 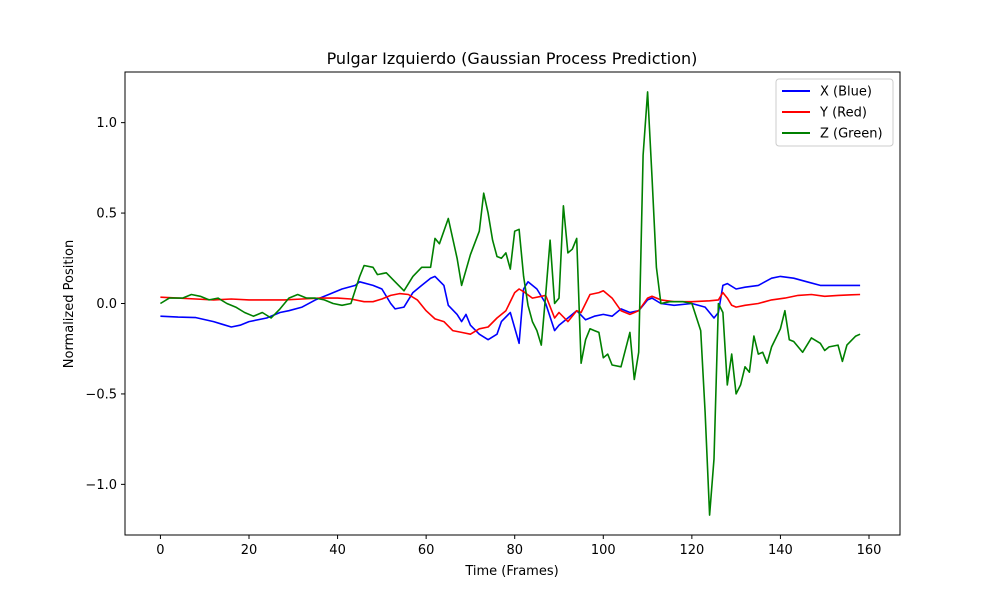 I want to click on legend-label: Y (Red), so click(x=843, y=113).